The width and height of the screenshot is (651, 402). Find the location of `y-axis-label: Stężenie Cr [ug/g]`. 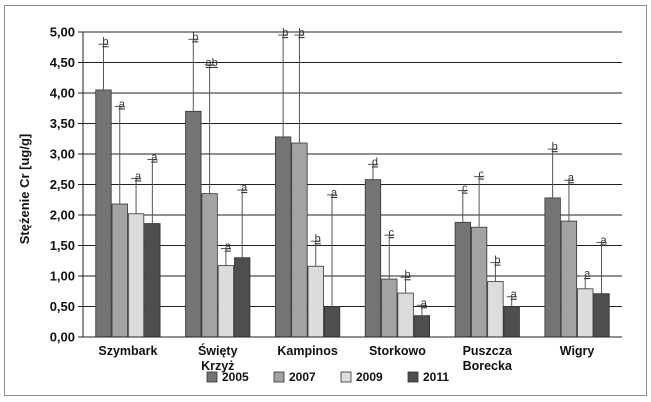

y-axis-label: Stężenie Cr [ug/g] is located at coordinates (24, 189).